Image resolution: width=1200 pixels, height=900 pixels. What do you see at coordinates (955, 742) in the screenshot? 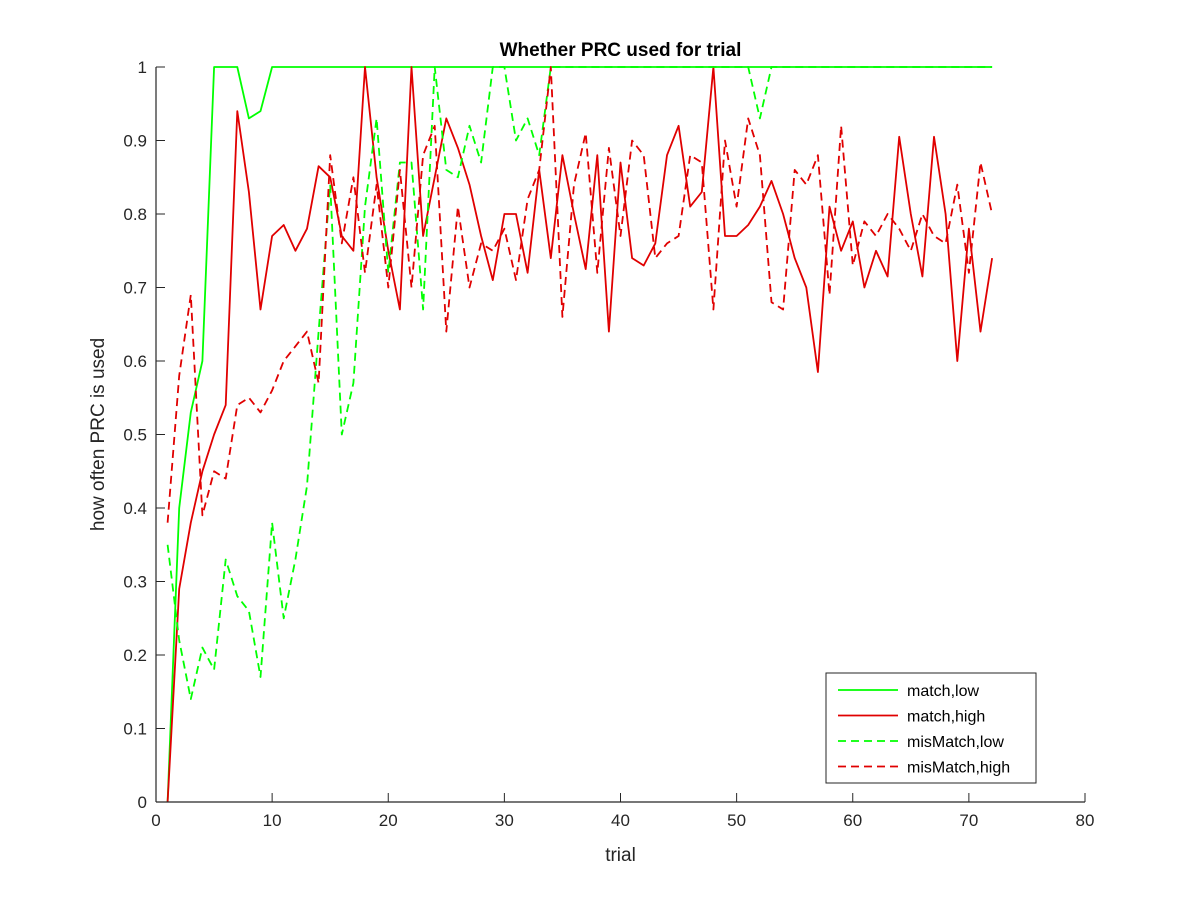
I see `legend-entry-label: misMatch,low` at bounding box center [955, 742].